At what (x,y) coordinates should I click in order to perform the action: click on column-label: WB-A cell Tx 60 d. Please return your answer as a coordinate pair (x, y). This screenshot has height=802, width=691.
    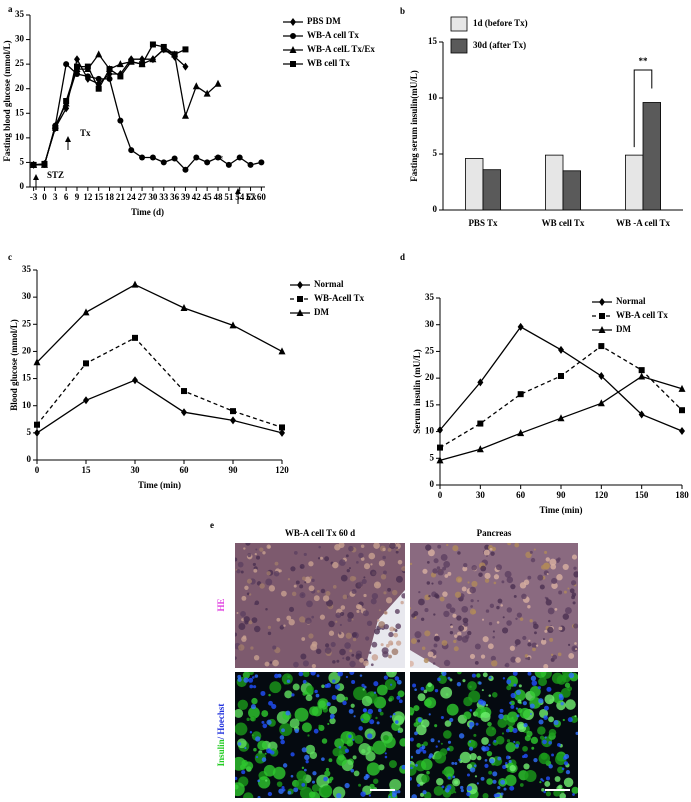
    Looking at the image, I should click on (320, 533).